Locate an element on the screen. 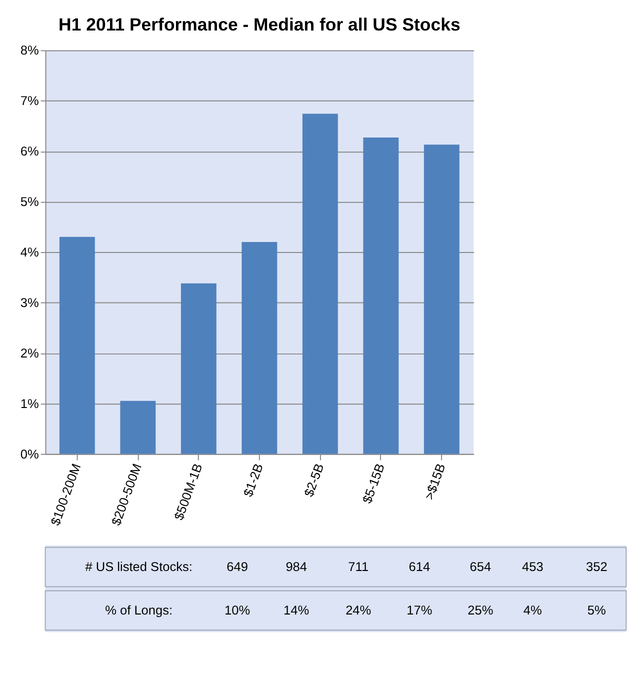 The image size is (637, 686). text: 453 is located at coordinates (533, 566).